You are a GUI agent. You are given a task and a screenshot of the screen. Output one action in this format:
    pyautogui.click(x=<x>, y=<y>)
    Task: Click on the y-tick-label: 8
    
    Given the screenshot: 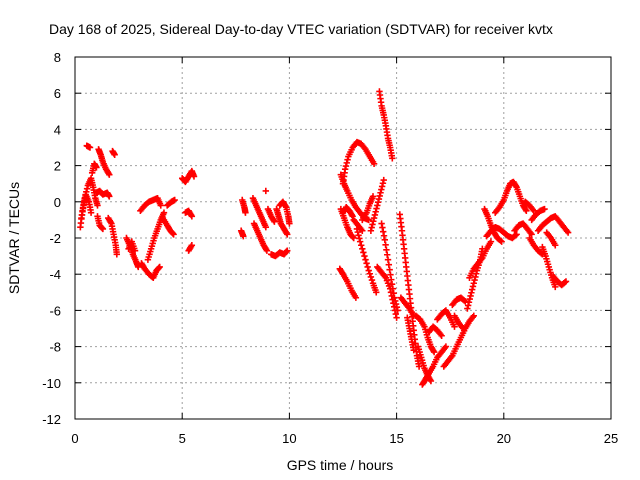 What is the action you would take?
    pyautogui.click(x=57, y=57)
    